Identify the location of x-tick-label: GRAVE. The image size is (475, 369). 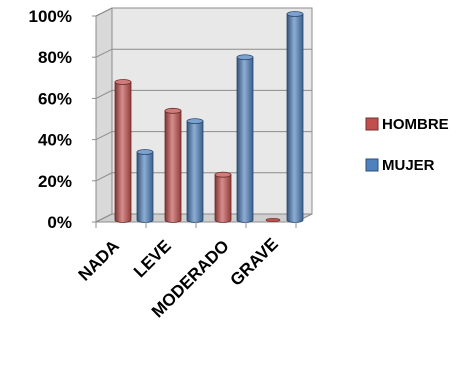
(254, 261).